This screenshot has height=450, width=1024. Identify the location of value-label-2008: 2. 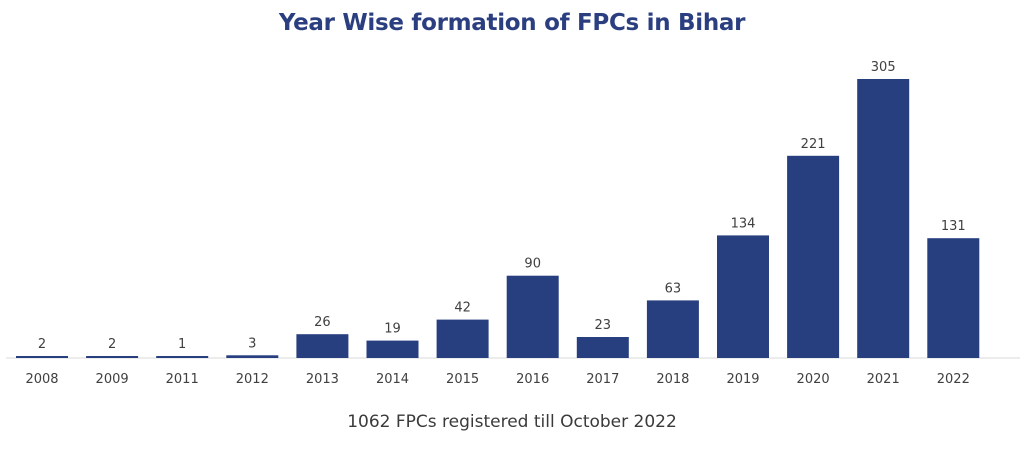
(42, 344).